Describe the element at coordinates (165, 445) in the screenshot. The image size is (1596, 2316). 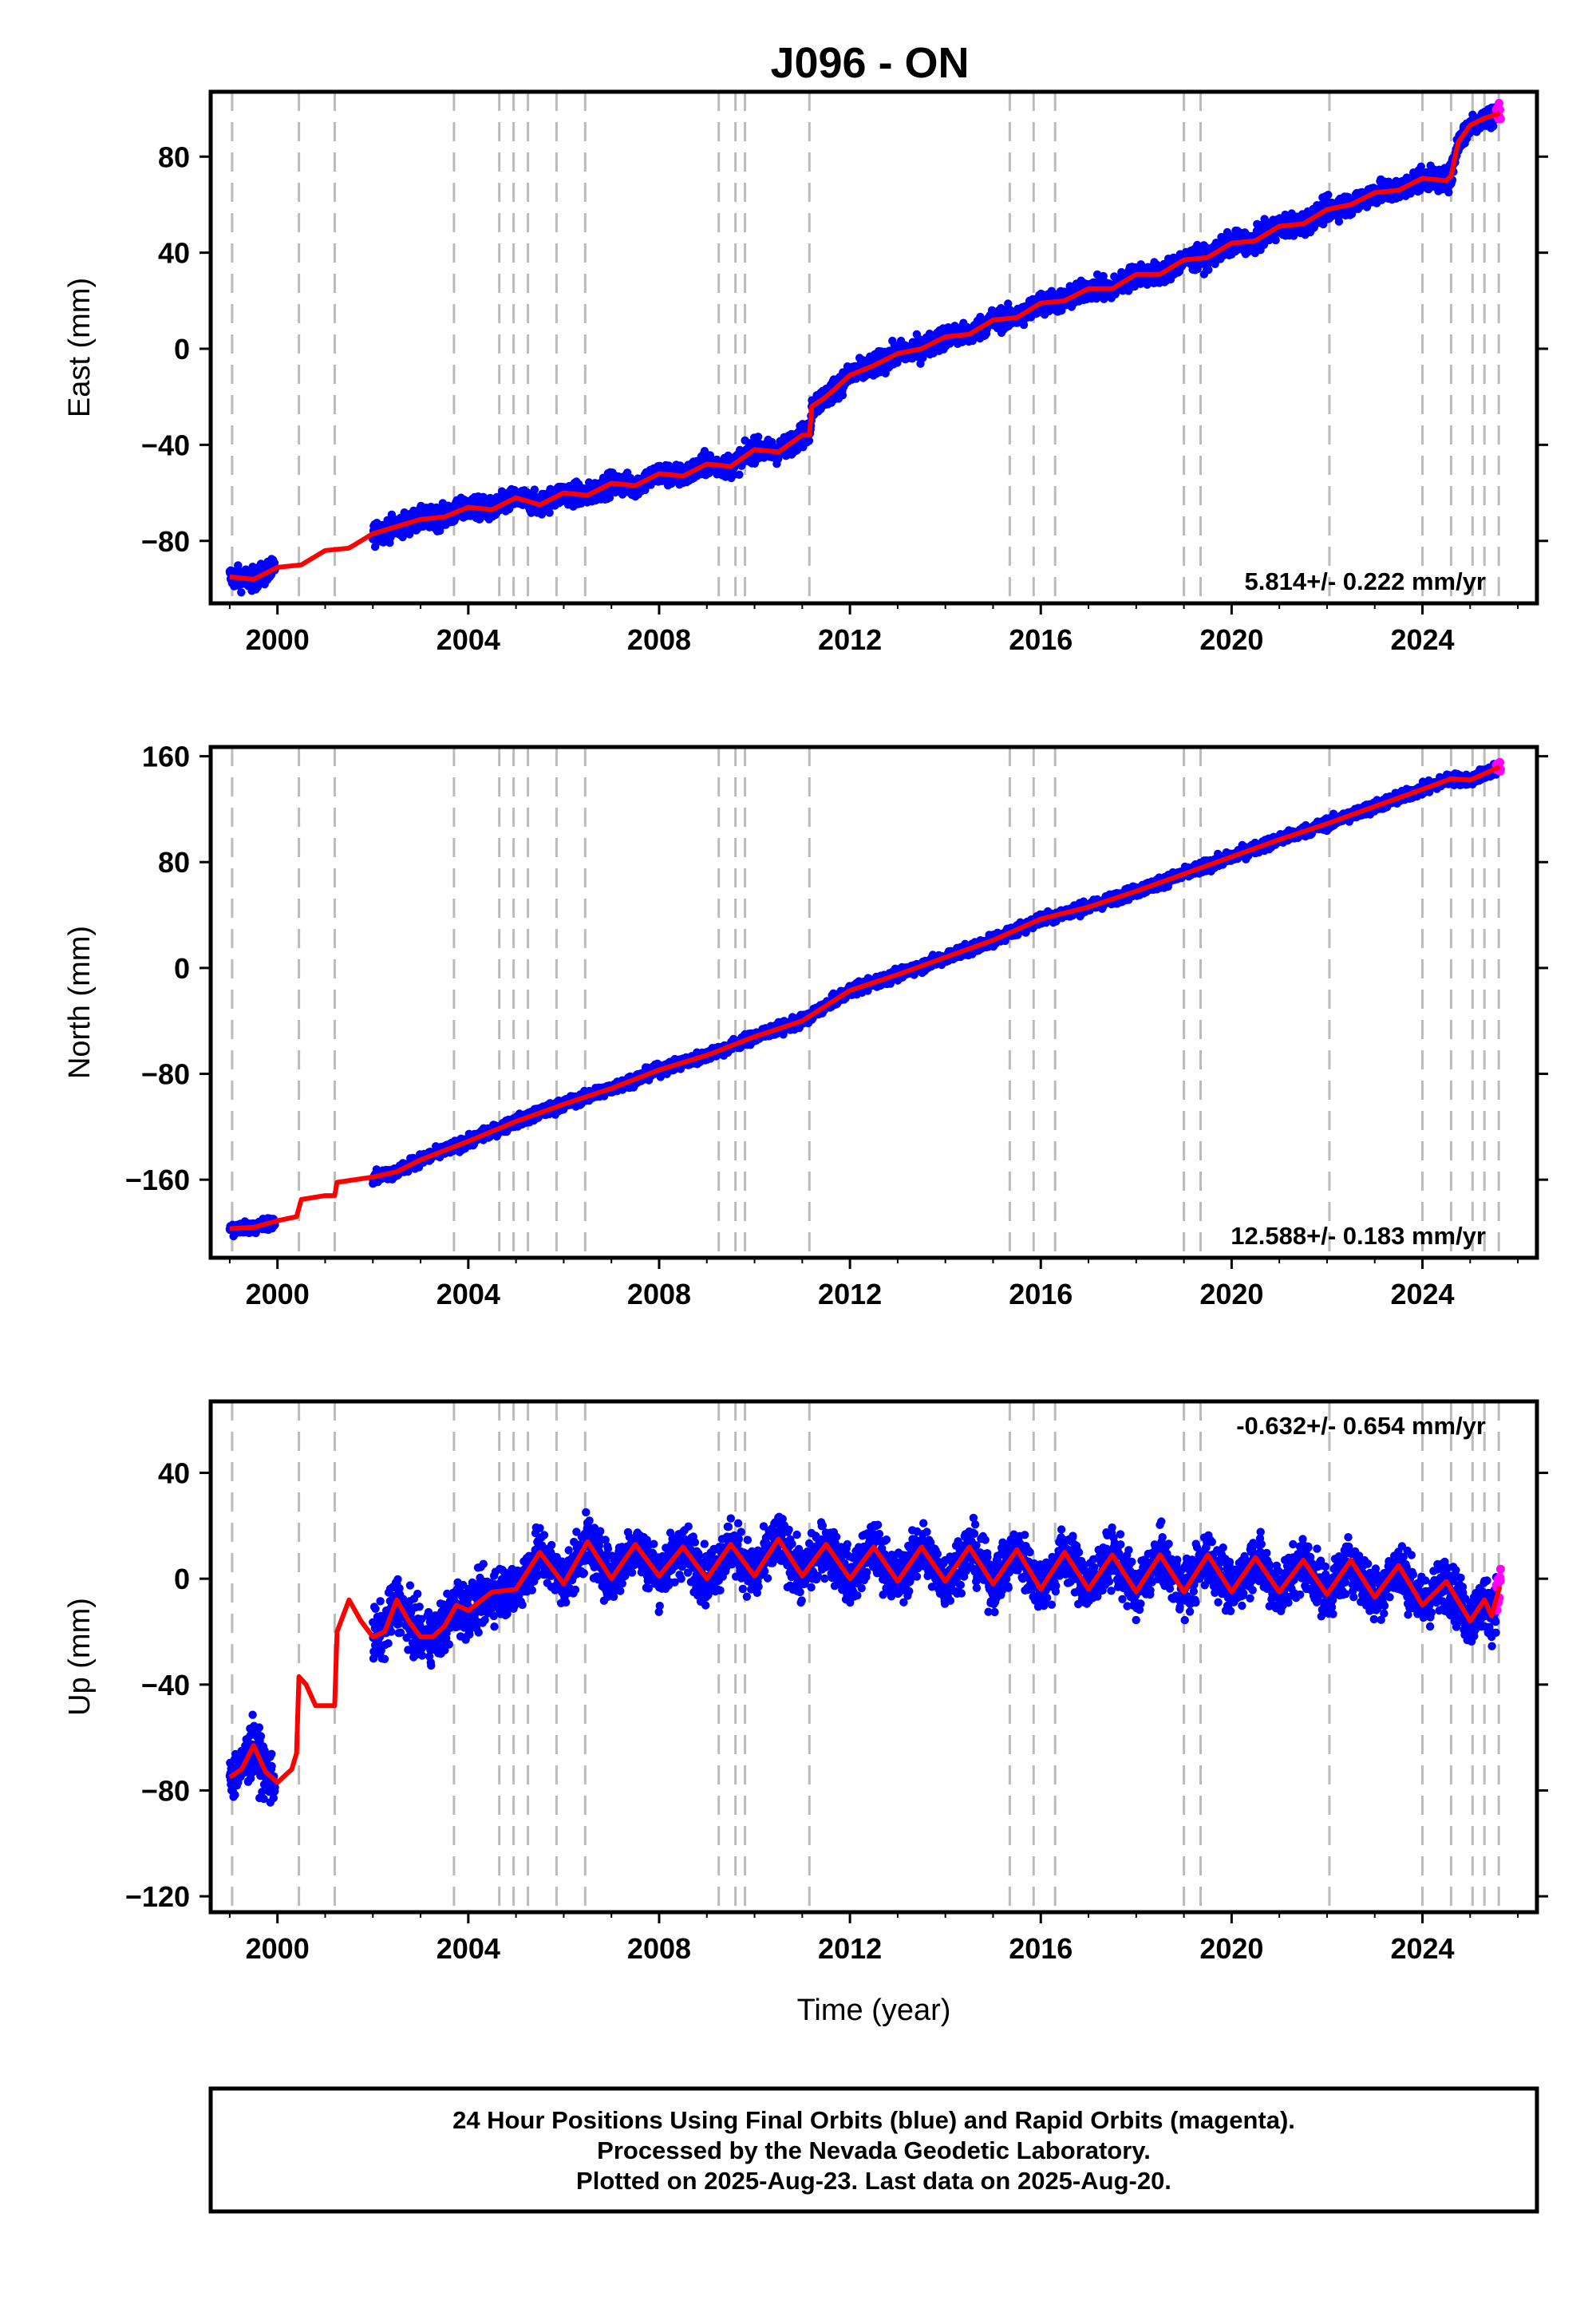
I see `y-tick-label: −40` at that location.